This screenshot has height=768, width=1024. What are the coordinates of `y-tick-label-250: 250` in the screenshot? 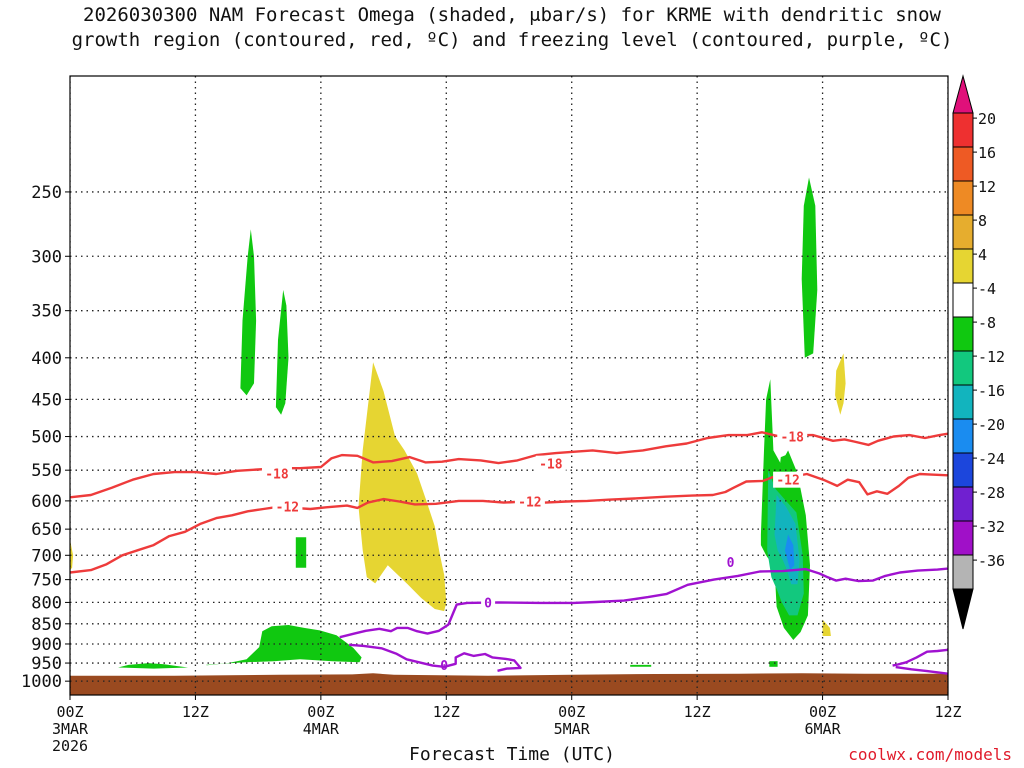 It's located at (46, 193).